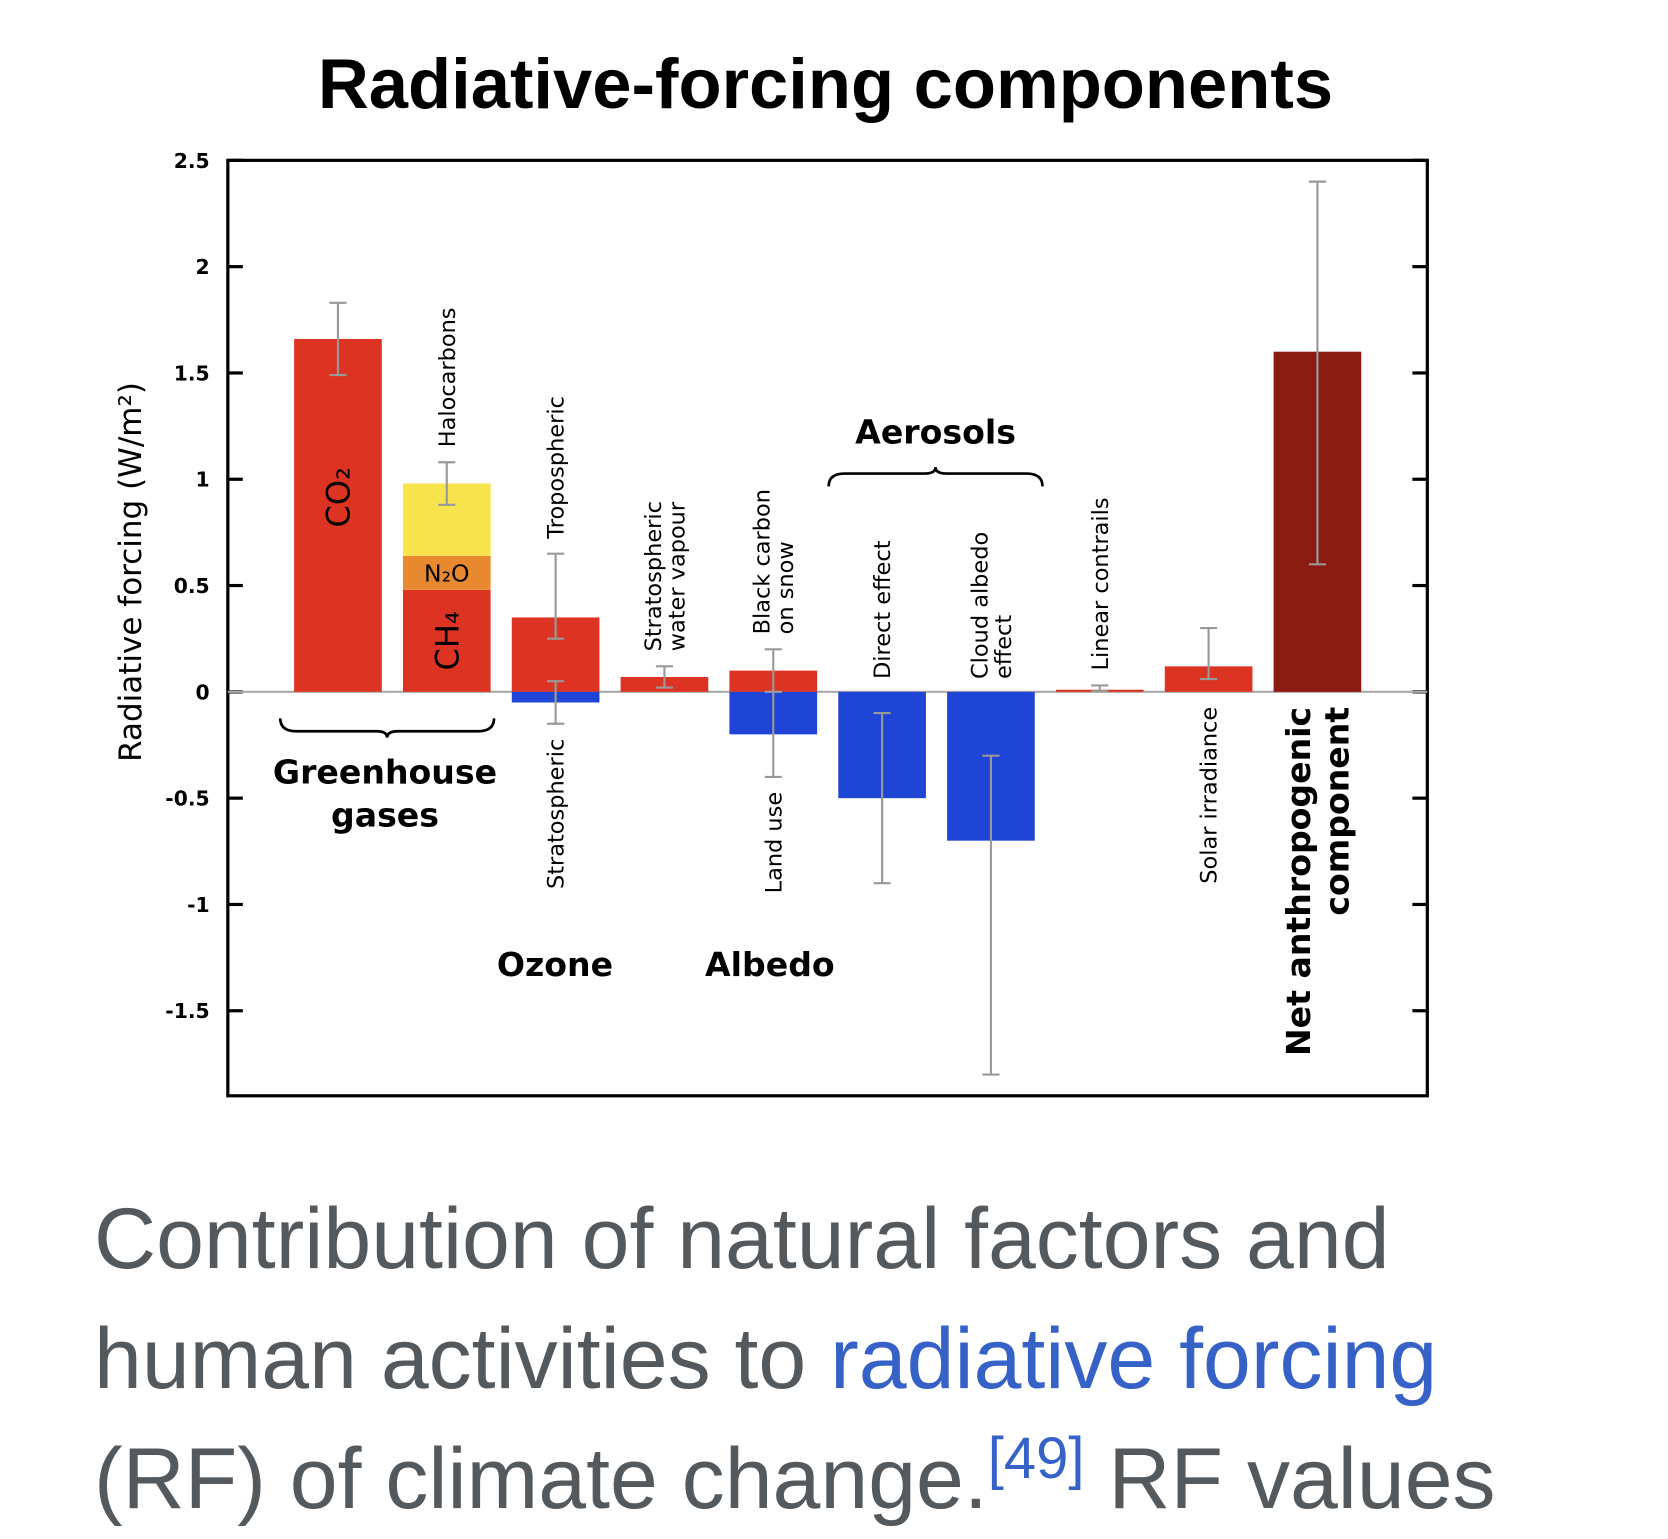  What do you see at coordinates (1337, 811) in the screenshot?
I see `segment-label: component` at bounding box center [1337, 811].